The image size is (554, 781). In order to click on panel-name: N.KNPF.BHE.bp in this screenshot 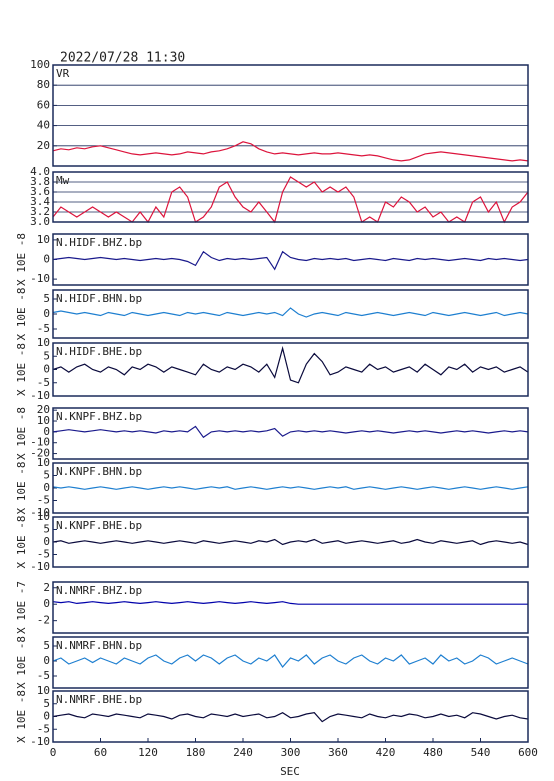, I will do `click(99, 525)`.